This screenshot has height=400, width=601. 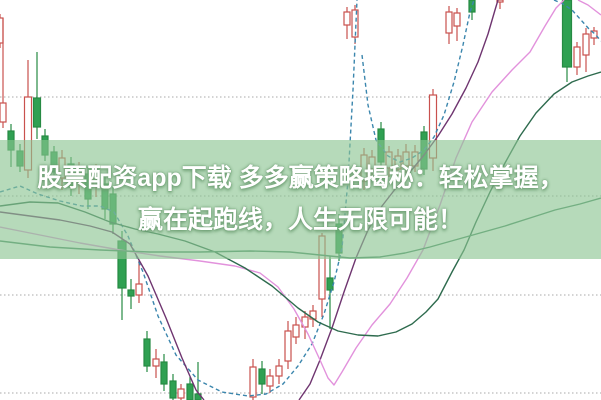 What do you see at coordinates (300, 220) in the screenshot?
I see `promo-text-line2: 赢在起跑线，人生无限可能！` at bounding box center [300, 220].